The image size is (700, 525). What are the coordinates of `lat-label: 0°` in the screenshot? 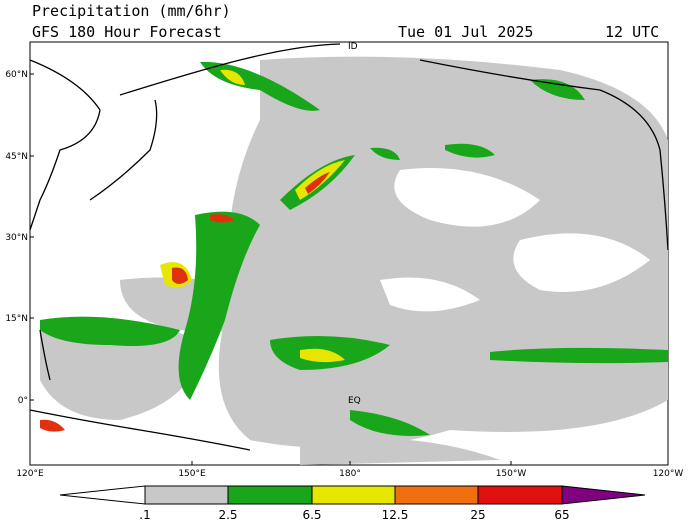 It's located at (23, 401).